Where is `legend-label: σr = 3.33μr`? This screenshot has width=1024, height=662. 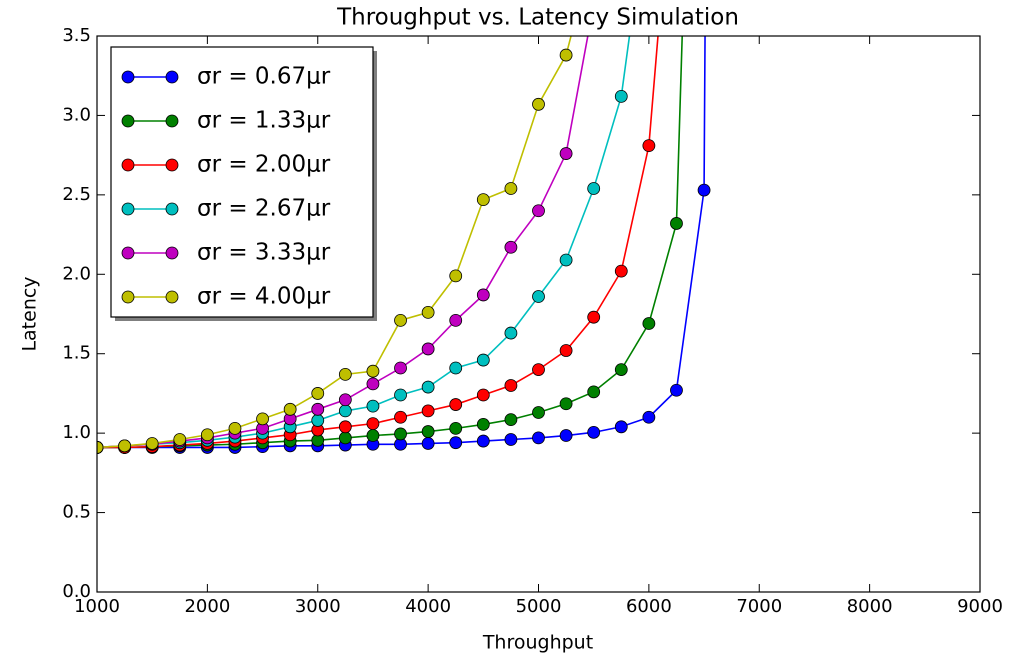 legend-label: σr = 3.33μr is located at coordinates (264, 253).